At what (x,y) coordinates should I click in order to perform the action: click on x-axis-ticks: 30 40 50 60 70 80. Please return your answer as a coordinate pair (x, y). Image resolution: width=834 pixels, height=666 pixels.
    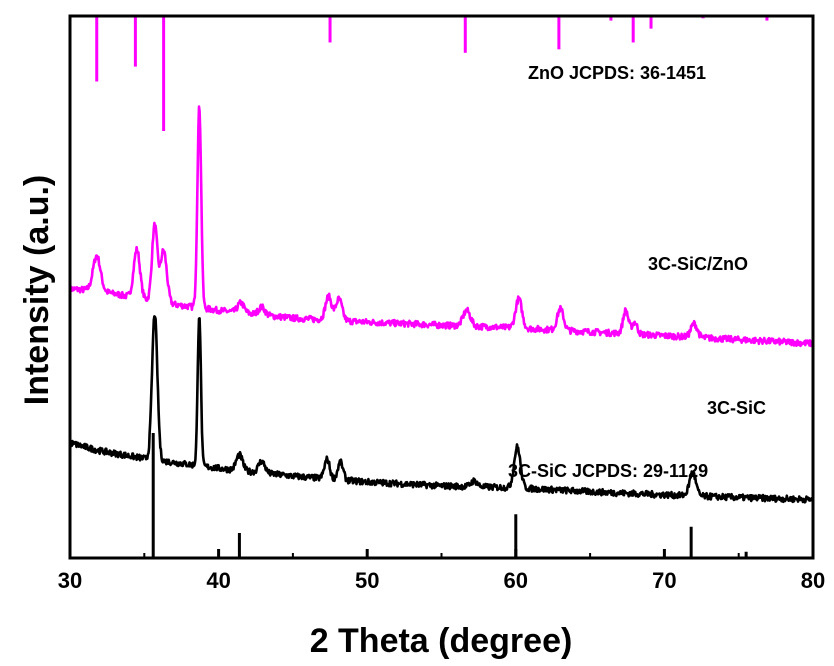
    Looking at the image, I should click on (441, 571).